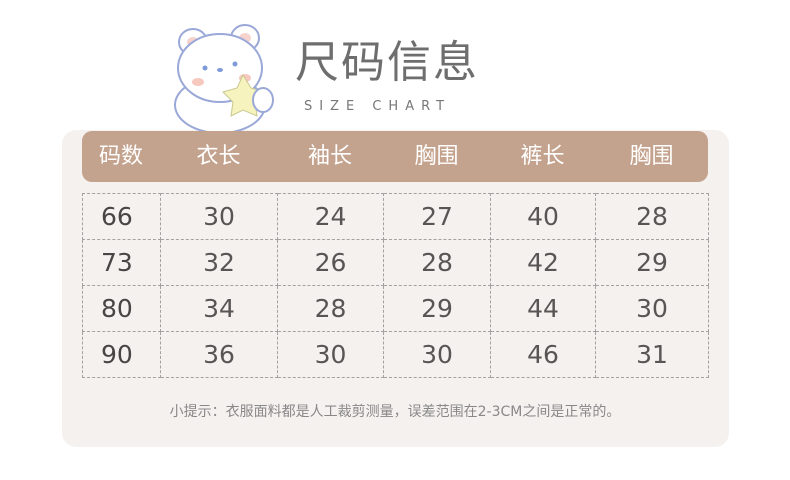 Image resolution: width=790 pixels, height=480 pixels. Describe the element at coordinates (330, 216) in the screenshot. I see `cell: 24` at that location.